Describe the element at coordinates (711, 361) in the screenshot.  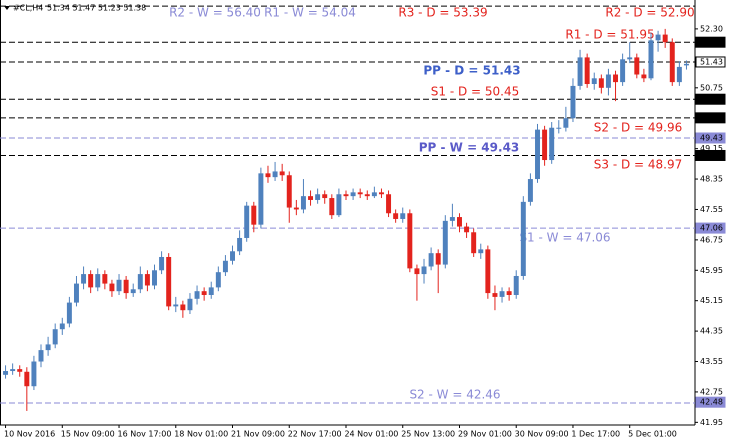
I see `y-tick-label: 43.55` at that location.